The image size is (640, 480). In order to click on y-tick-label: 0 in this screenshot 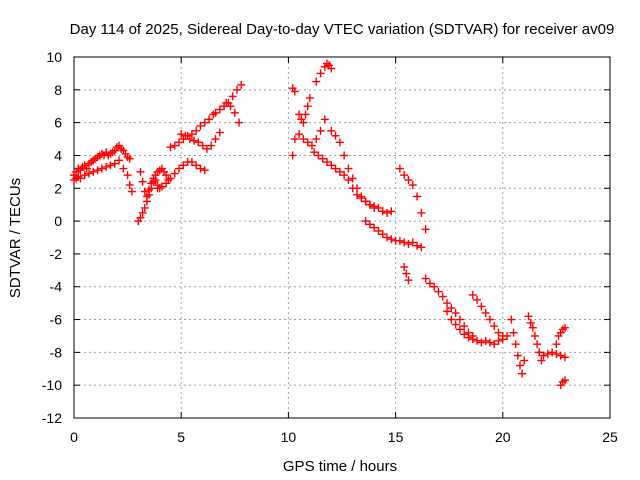, I will do `click(58, 221)`.